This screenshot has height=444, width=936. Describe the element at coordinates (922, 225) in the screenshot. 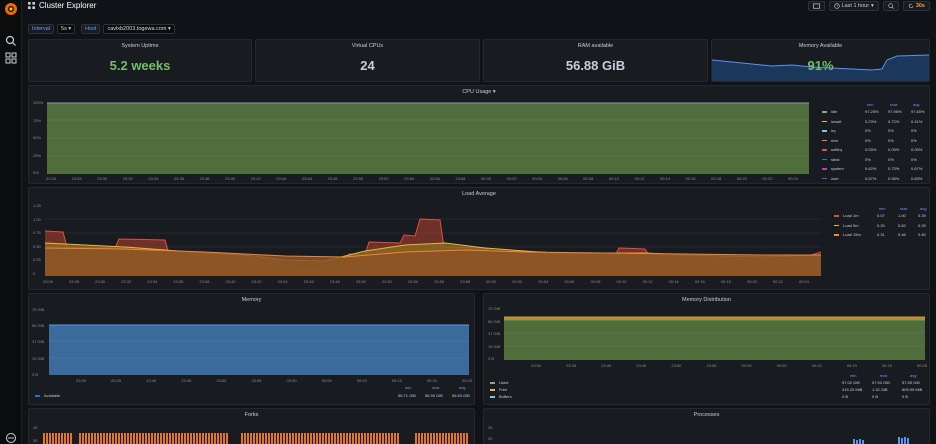

I see `series-avg: 0.39` at that location.